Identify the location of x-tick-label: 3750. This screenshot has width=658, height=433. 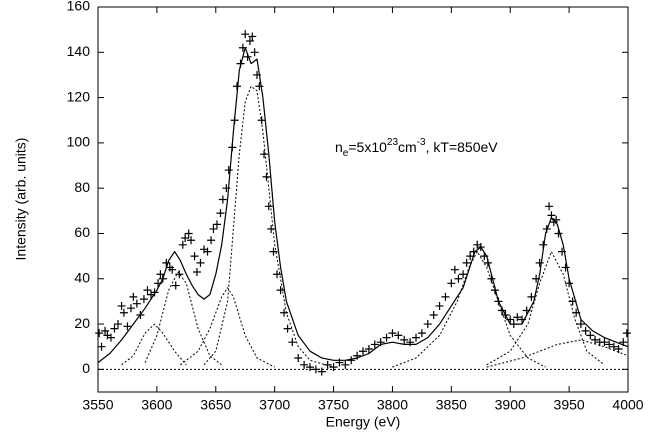
(333, 405).